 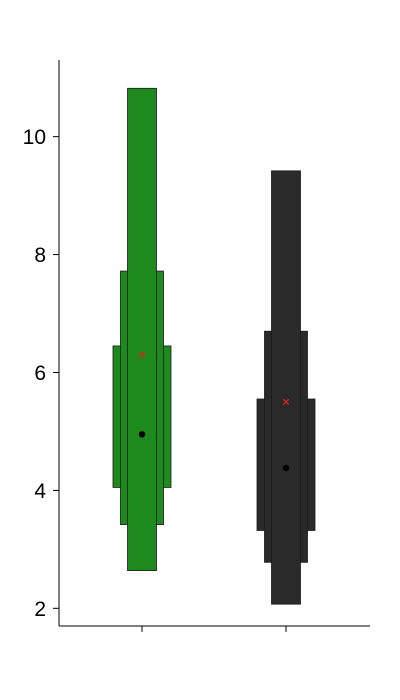 I want to click on y-tick-label: 4, so click(x=40, y=491).